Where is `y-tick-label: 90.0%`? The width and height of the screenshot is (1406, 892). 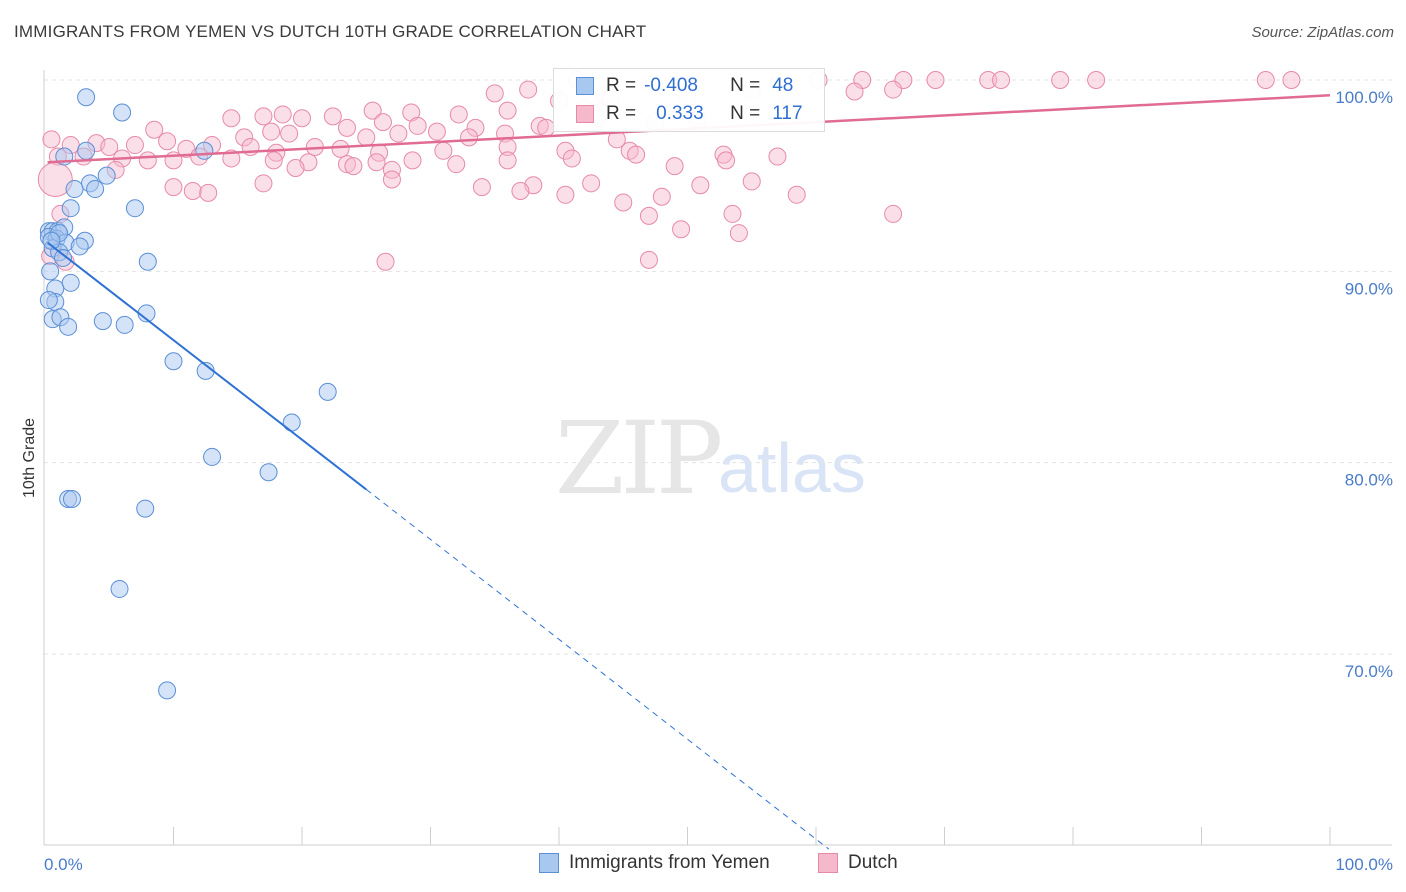 y-tick-label: 90.0% is located at coordinates (1369, 288).